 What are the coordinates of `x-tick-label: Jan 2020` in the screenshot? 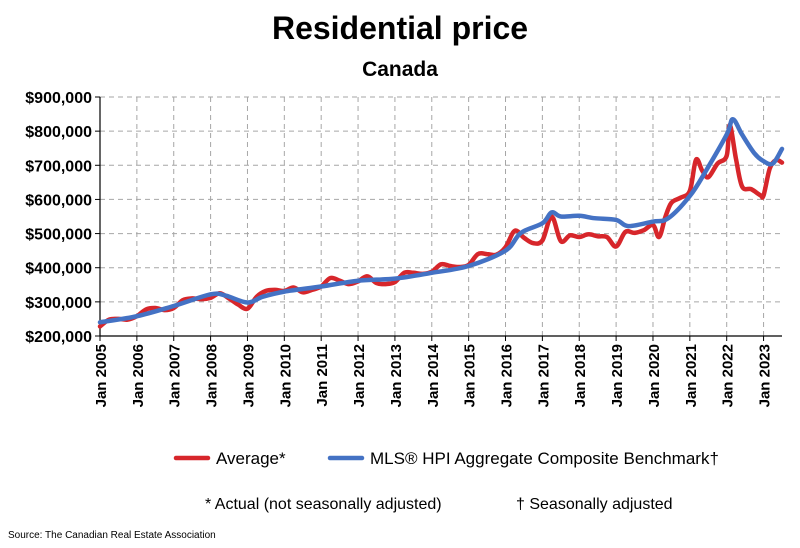 It's located at (654, 375).